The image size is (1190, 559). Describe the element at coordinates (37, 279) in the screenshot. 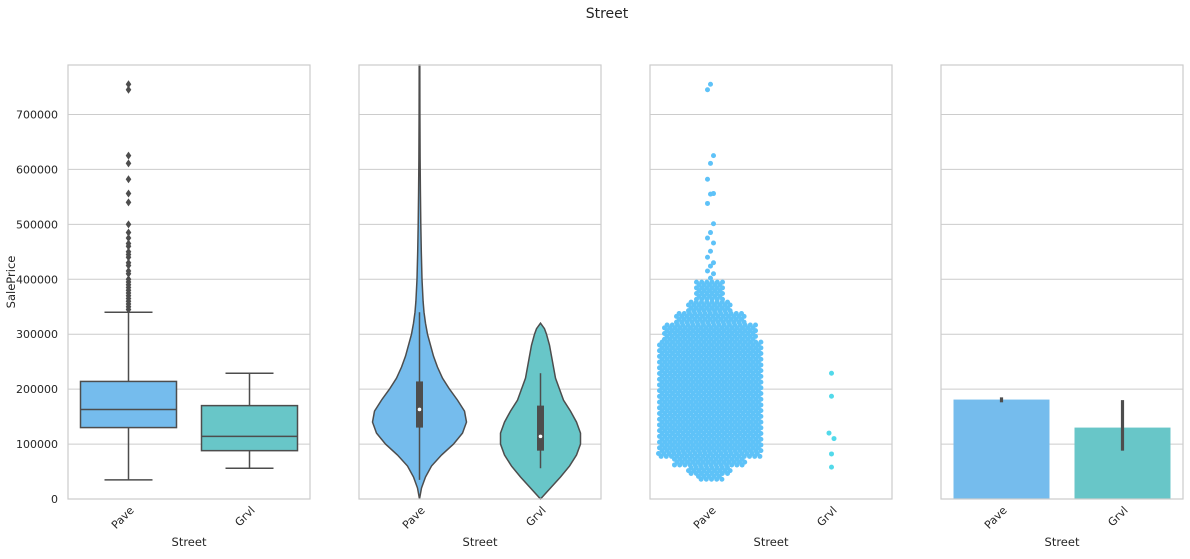

I see `y-tick-label: 400000` at that location.